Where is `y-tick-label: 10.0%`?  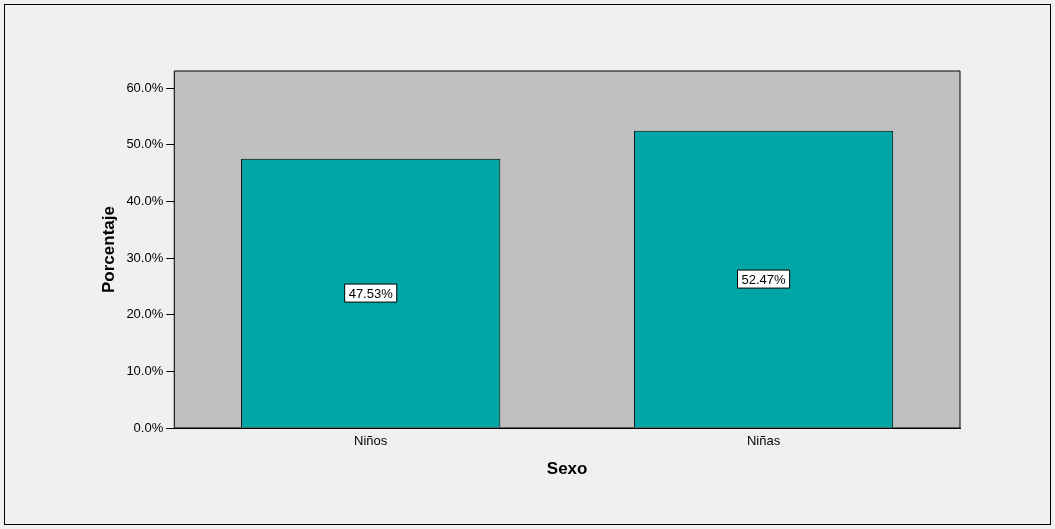 y-tick-label: 10.0% is located at coordinates (145, 370).